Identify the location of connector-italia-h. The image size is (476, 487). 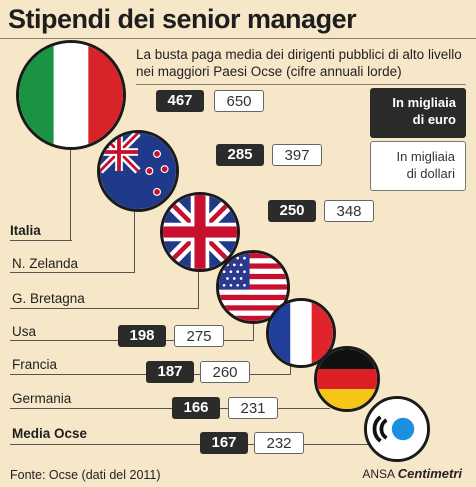
(41, 240).